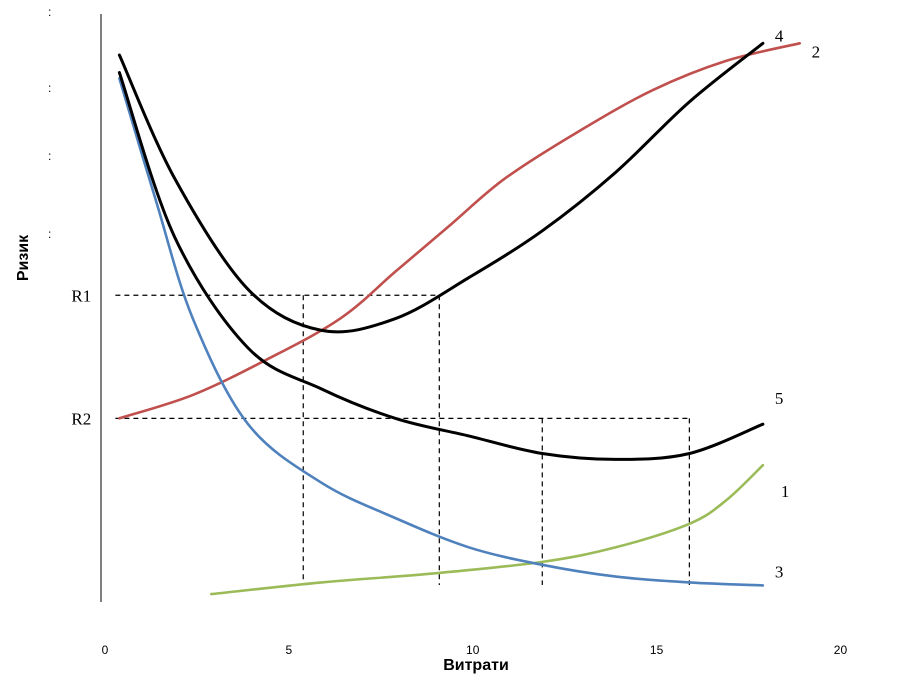 This screenshot has width=912, height=682. What do you see at coordinates (476, 665) in the screenshot?
I see `x-axis-title: Витрати` at bounding box center [476, 665].